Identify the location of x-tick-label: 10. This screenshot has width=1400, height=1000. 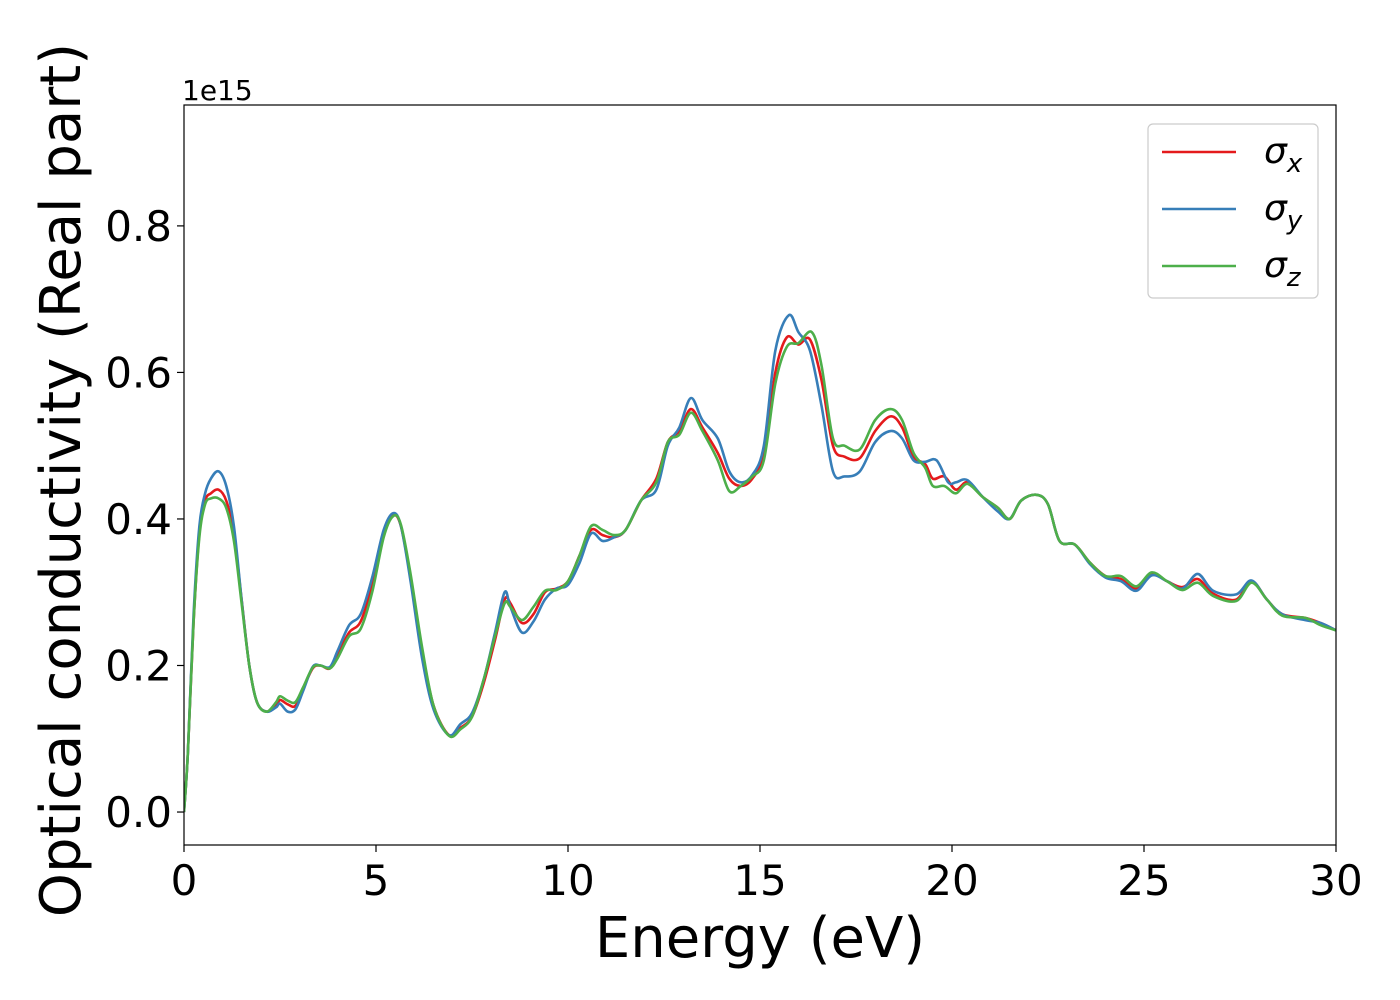
(567, 880).